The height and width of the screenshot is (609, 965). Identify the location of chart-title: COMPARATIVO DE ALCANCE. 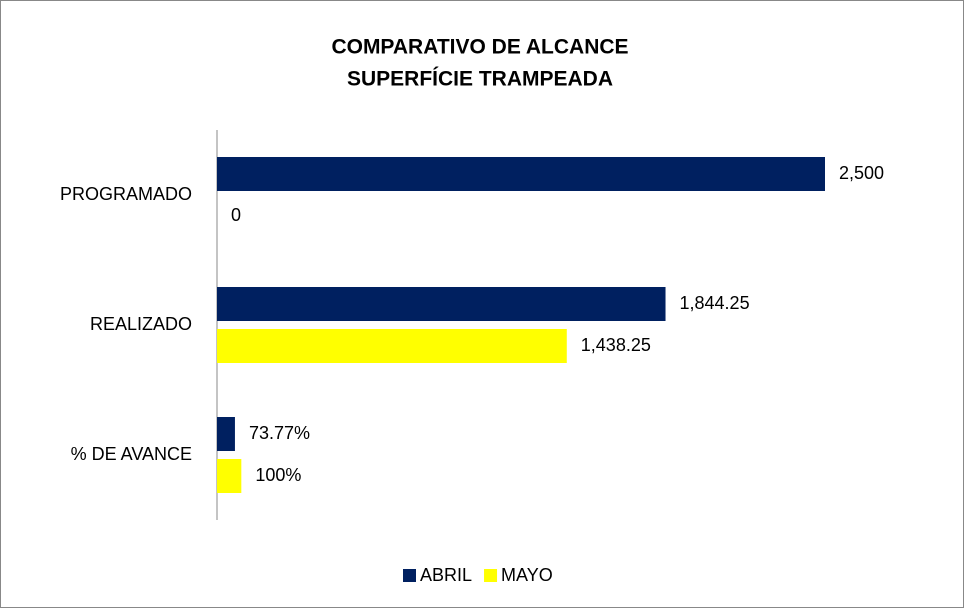
(479, 47).